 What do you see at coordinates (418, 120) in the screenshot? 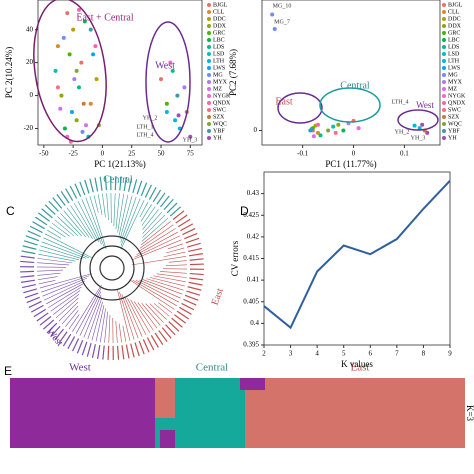
I see `cluster-ellipse` at bounding box center [418, 120].